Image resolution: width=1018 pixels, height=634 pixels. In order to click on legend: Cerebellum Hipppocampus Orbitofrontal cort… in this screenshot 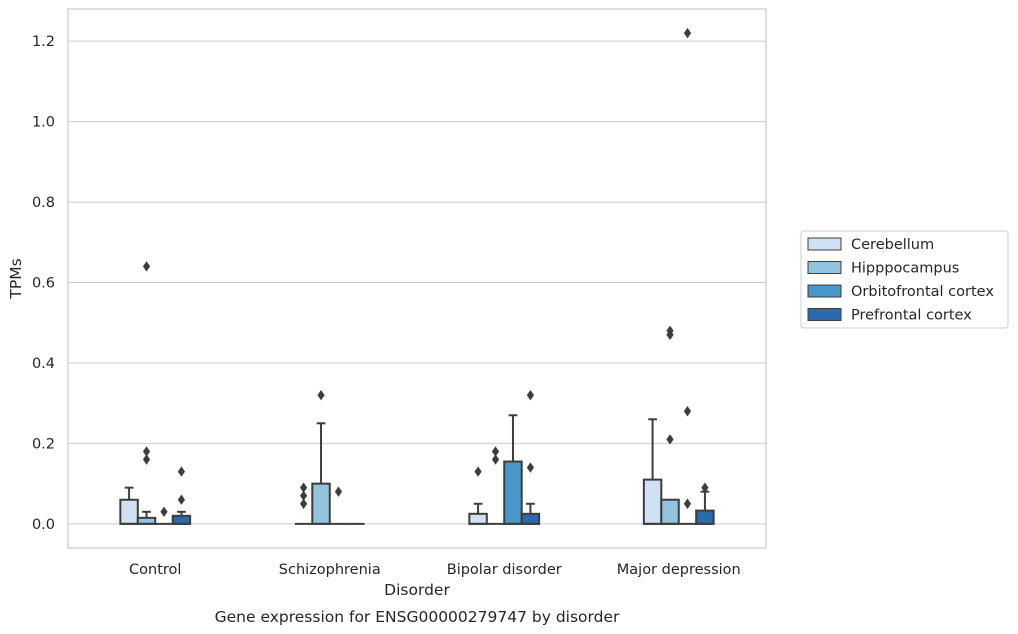, I will do `click(904, 279)`.